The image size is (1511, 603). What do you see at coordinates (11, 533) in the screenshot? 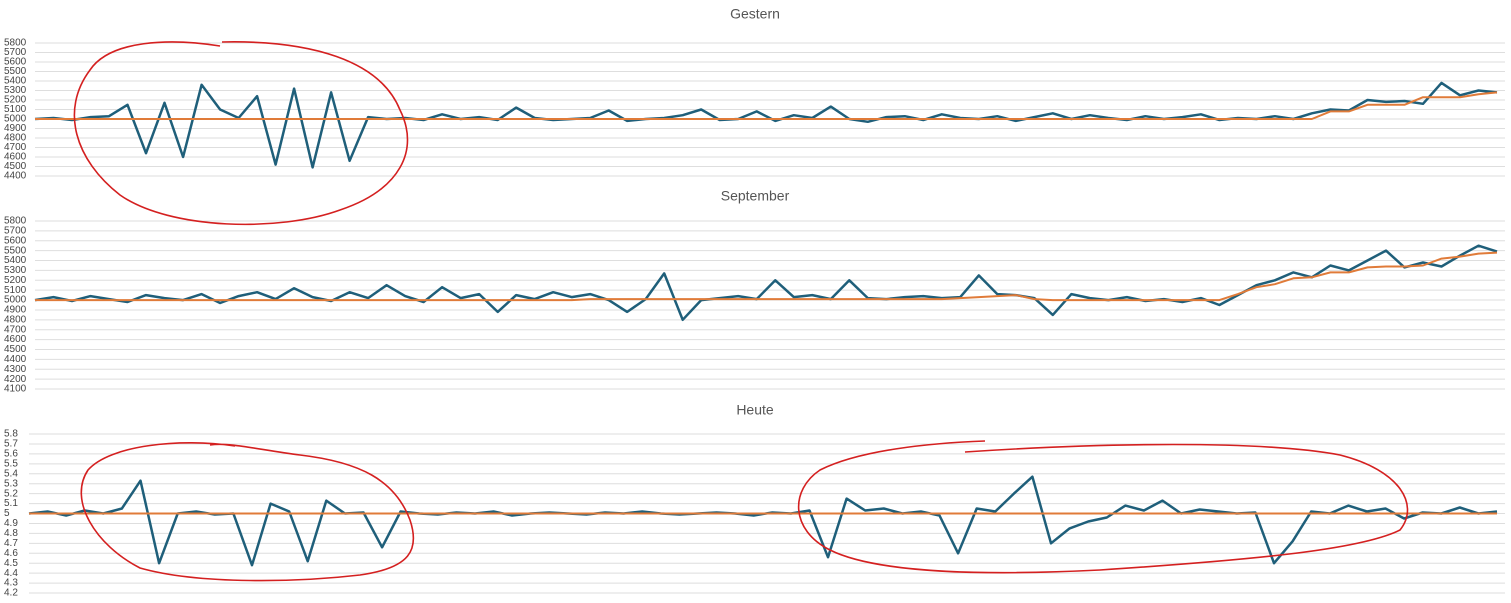
I see `y-tick-label: 4.8` at bounding box center [11, 533].